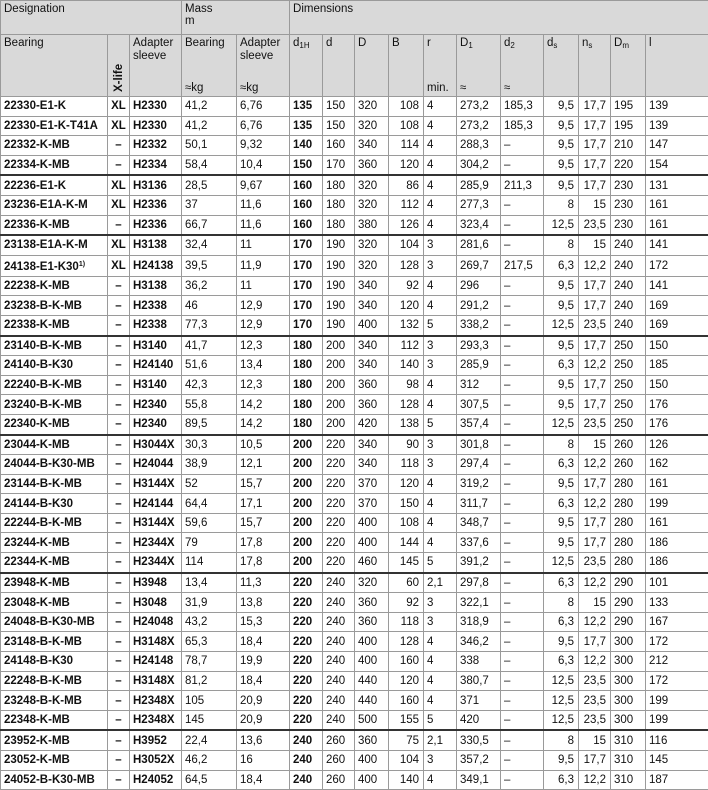 Image resolution: width=708 pixels, height=790 pixels. I want to click on table-cell: 22348-K-MB, so click(54, 720).